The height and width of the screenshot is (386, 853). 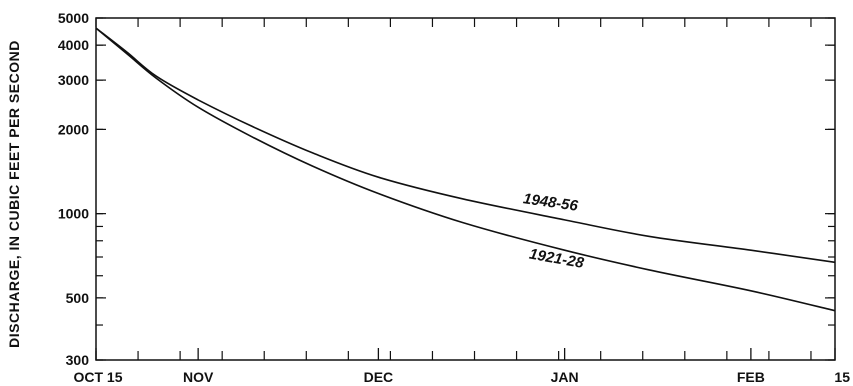 What do you see at coordinates (14, 194) in the screenshot?
I see `y-axis-label: DISCHARGE, IN CUBIC FEET PER SECOND` at bounding box center [14, 194].